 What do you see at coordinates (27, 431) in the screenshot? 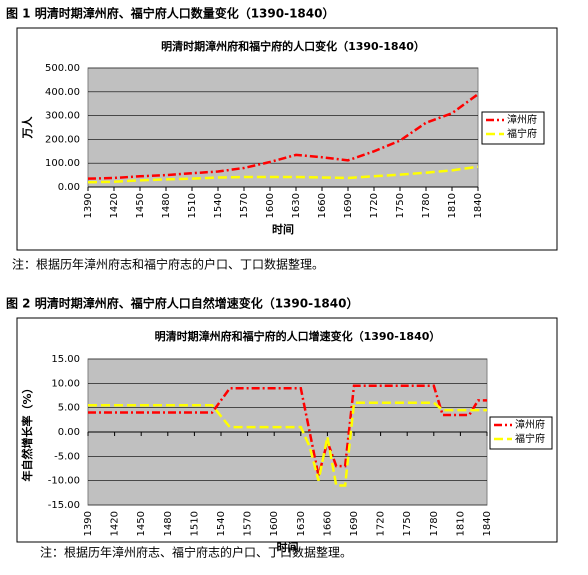
I see `y-axis-label: 年自然增长率（%）` at bounding box center [27, 431].